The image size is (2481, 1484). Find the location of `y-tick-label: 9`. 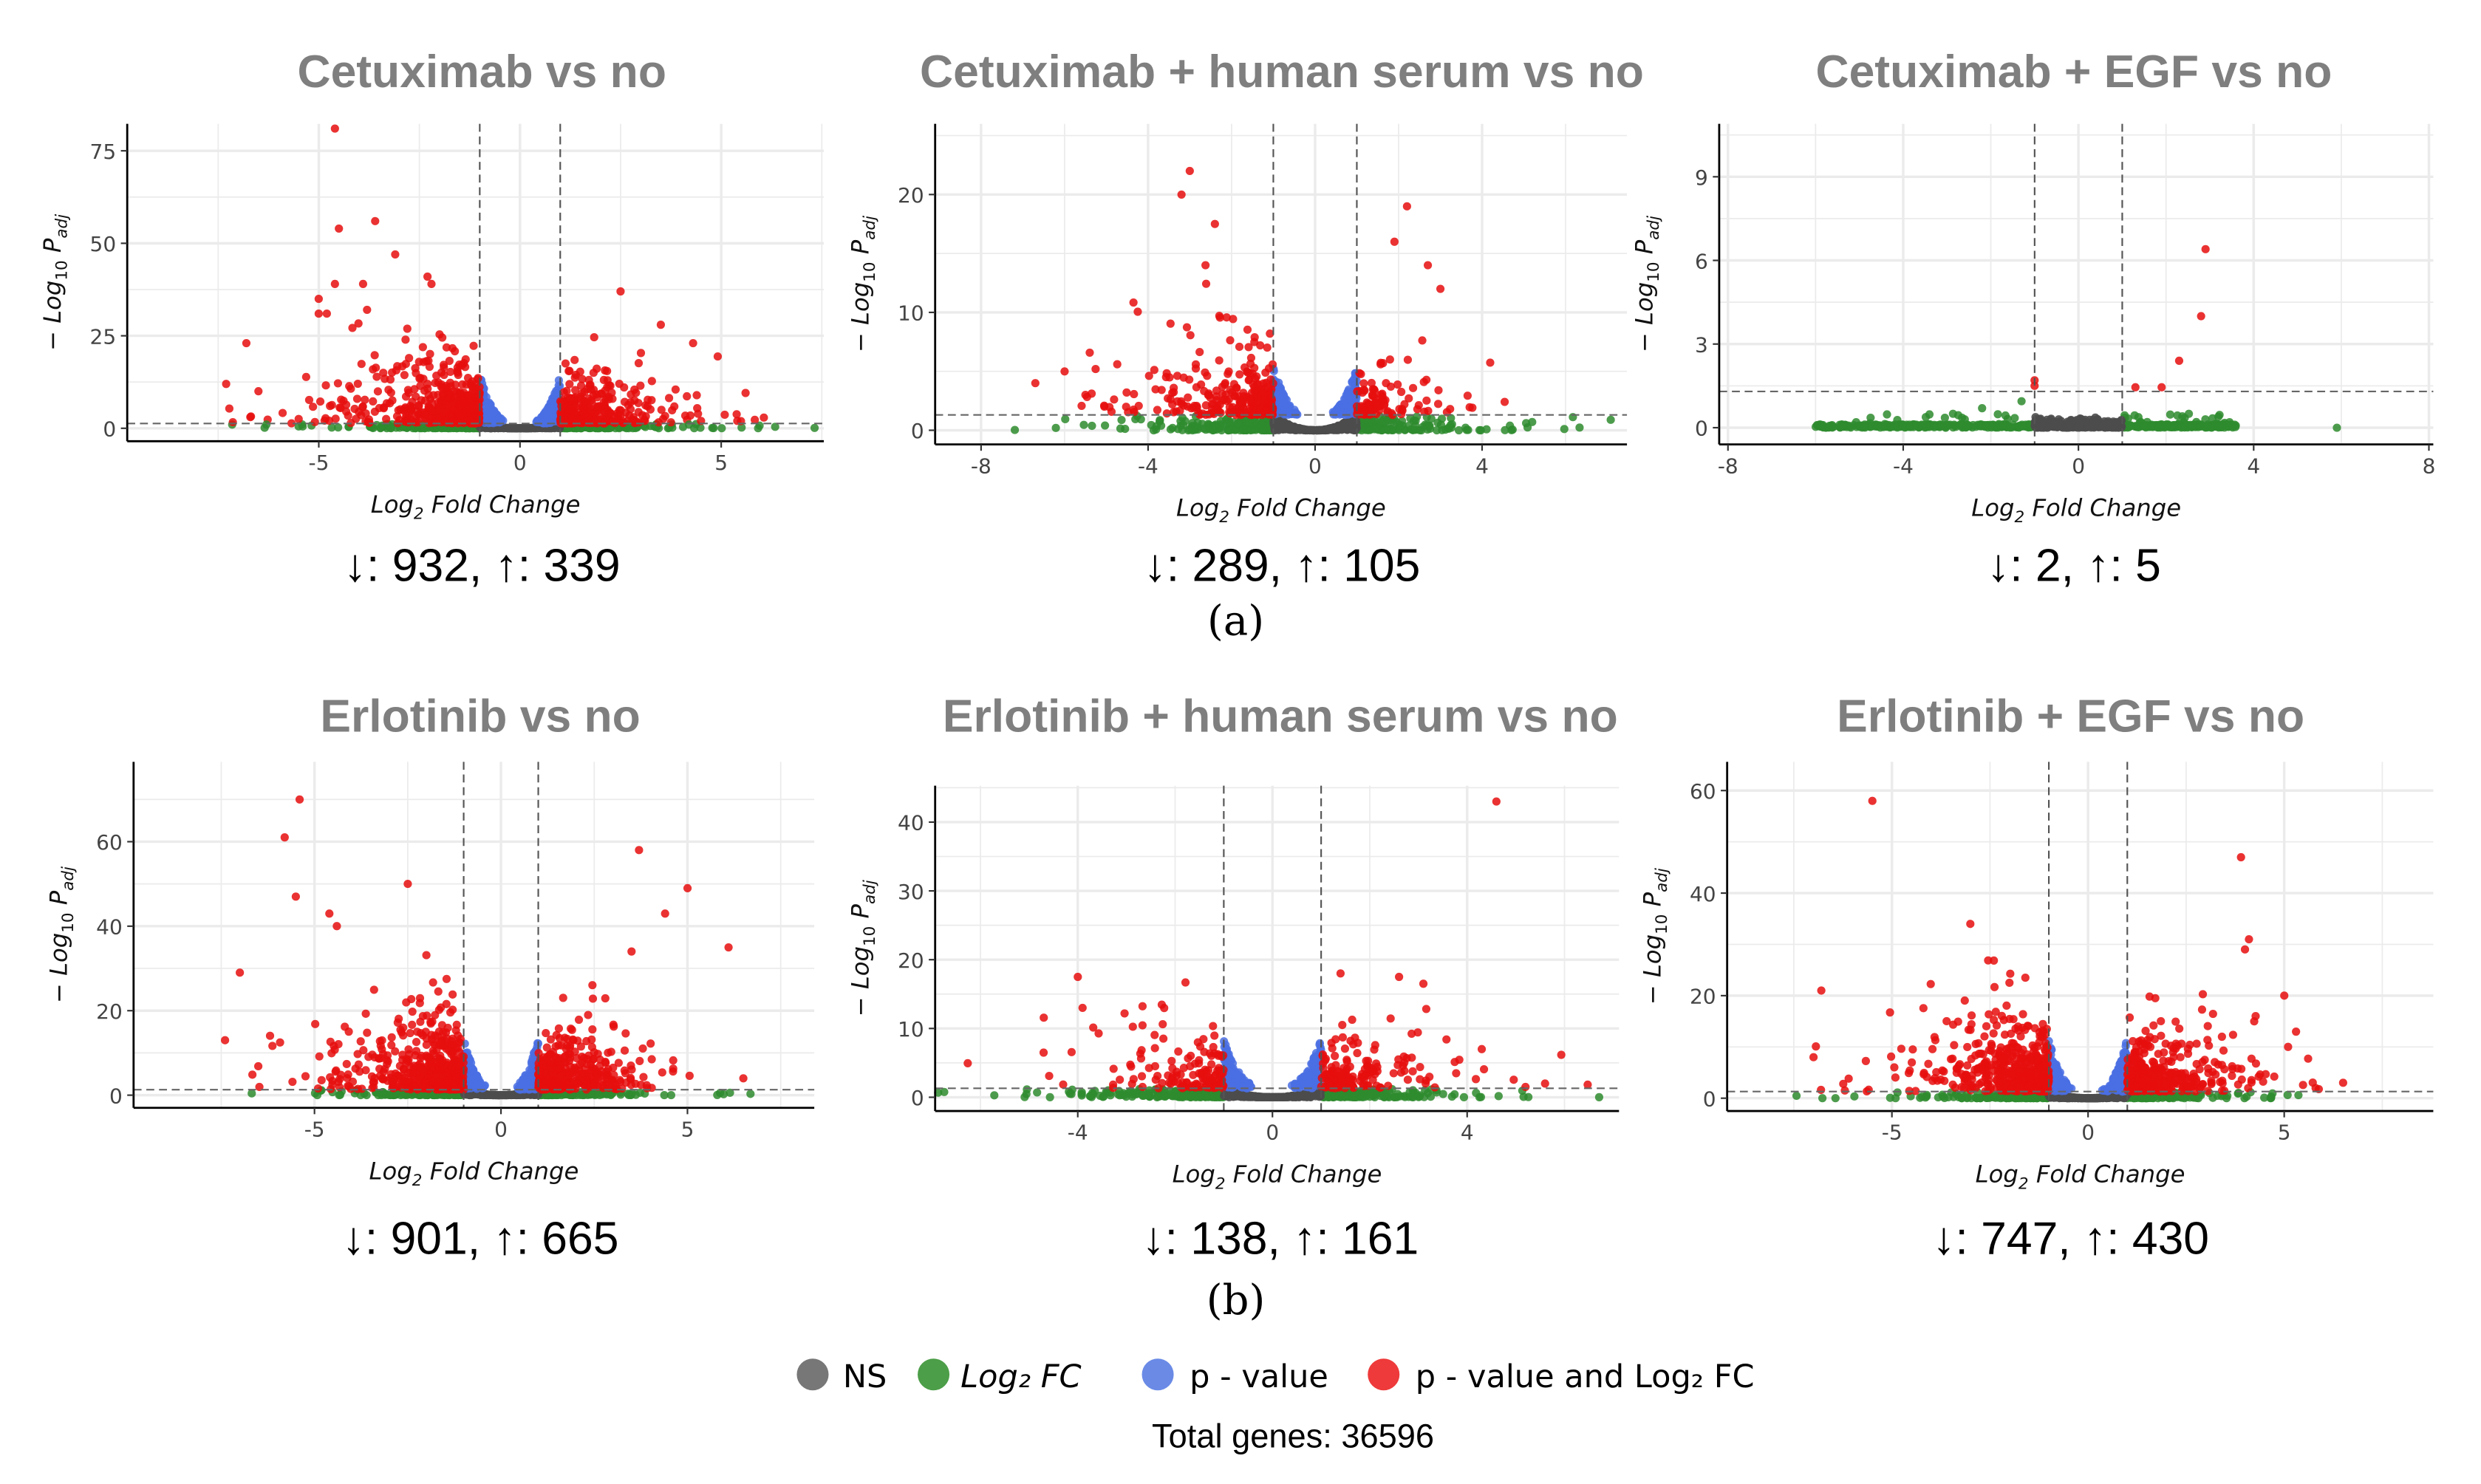

y-tick-label: 9 is located at coordinates (1701, 178).